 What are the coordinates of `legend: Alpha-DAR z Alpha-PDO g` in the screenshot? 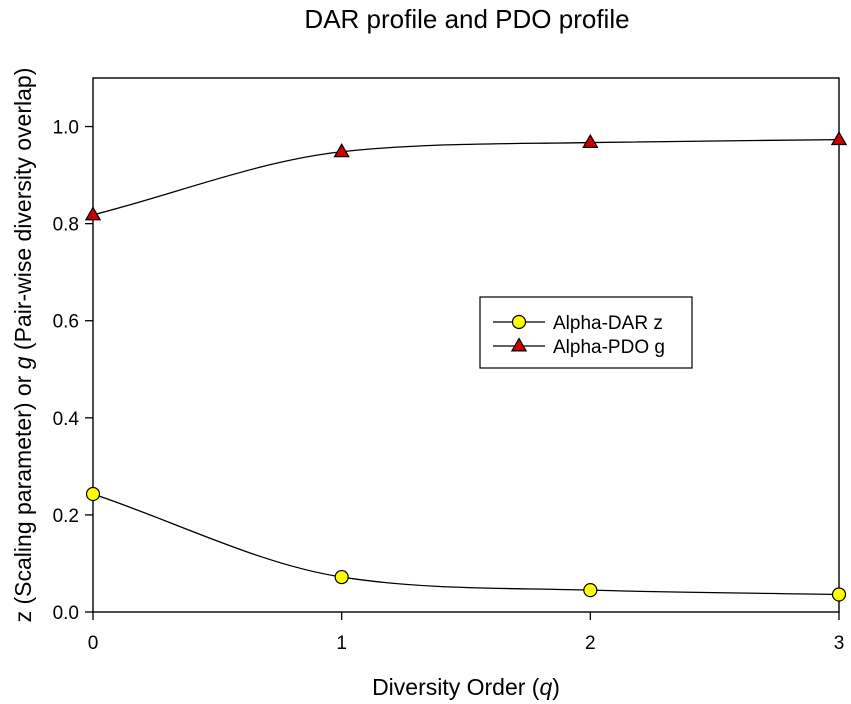 It's located at (586, 332).